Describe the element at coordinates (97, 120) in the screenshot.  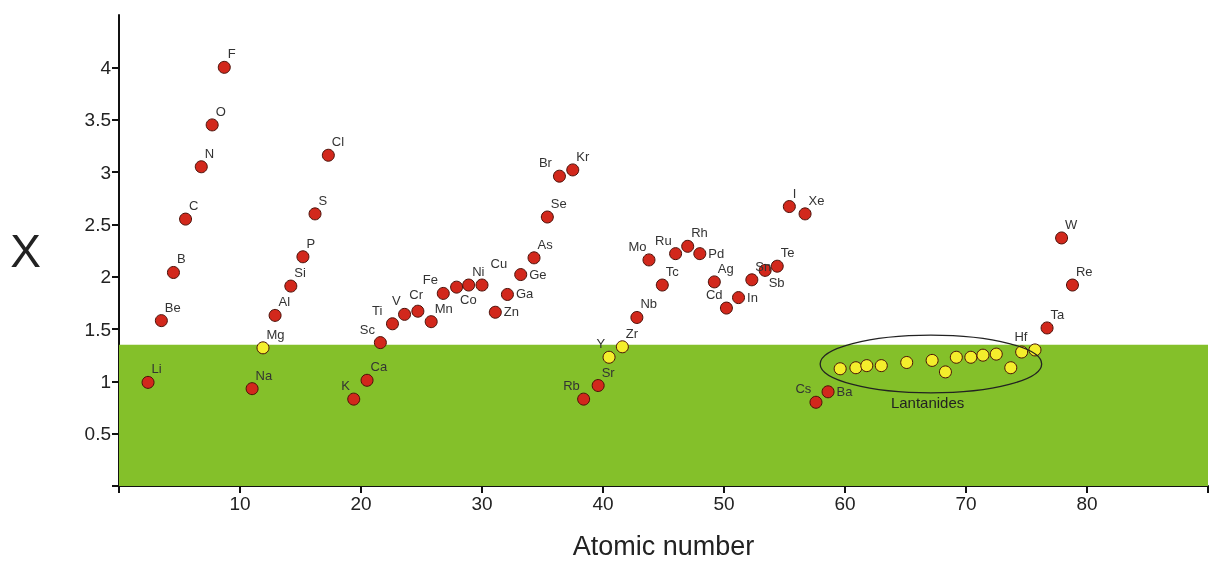
I see `y-tick-label: 3.5` at that location.